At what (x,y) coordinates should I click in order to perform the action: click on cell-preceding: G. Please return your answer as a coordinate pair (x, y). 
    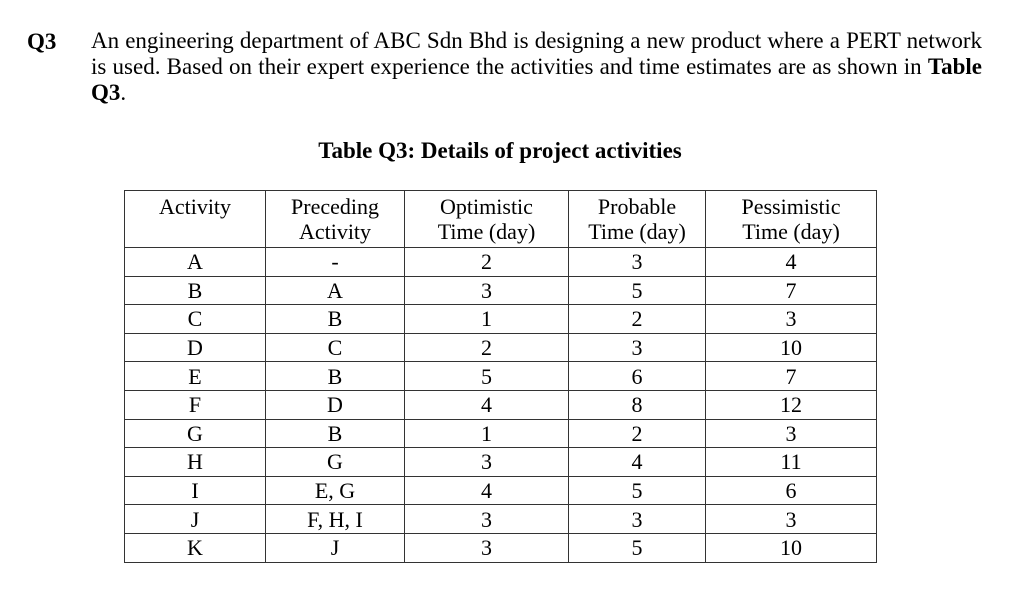
    Looking at the image, I should click on (335, 462).